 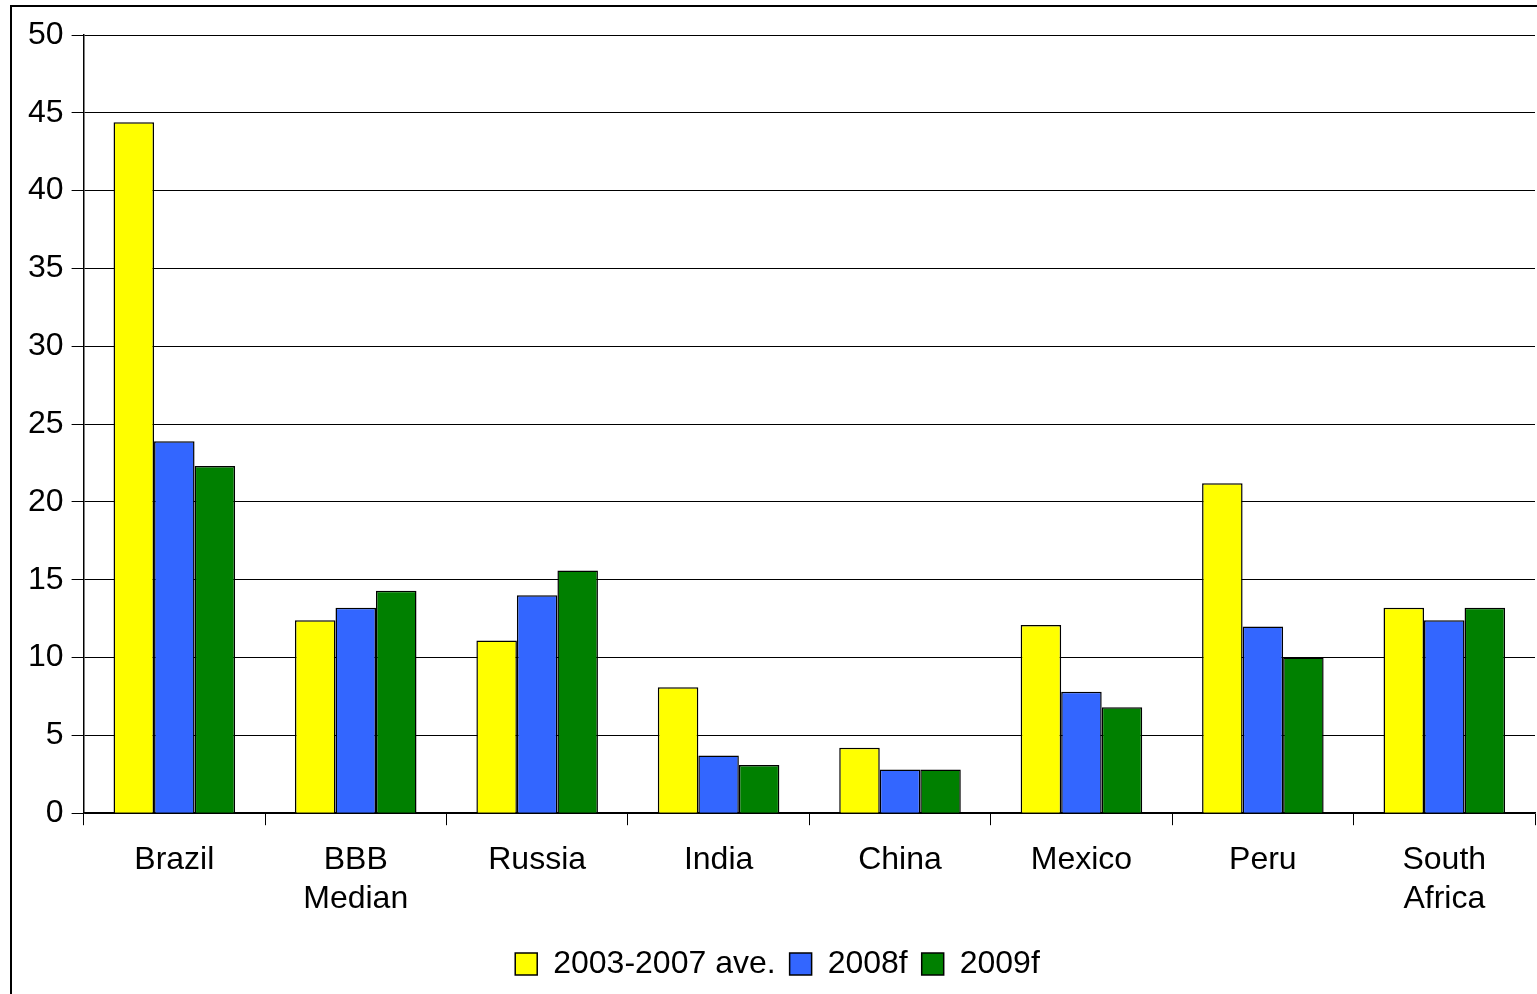 What do you see at coordinates (999, 961) in the screenshot?
I see `legend-label: 2009f` at bounding box center [999, 961].